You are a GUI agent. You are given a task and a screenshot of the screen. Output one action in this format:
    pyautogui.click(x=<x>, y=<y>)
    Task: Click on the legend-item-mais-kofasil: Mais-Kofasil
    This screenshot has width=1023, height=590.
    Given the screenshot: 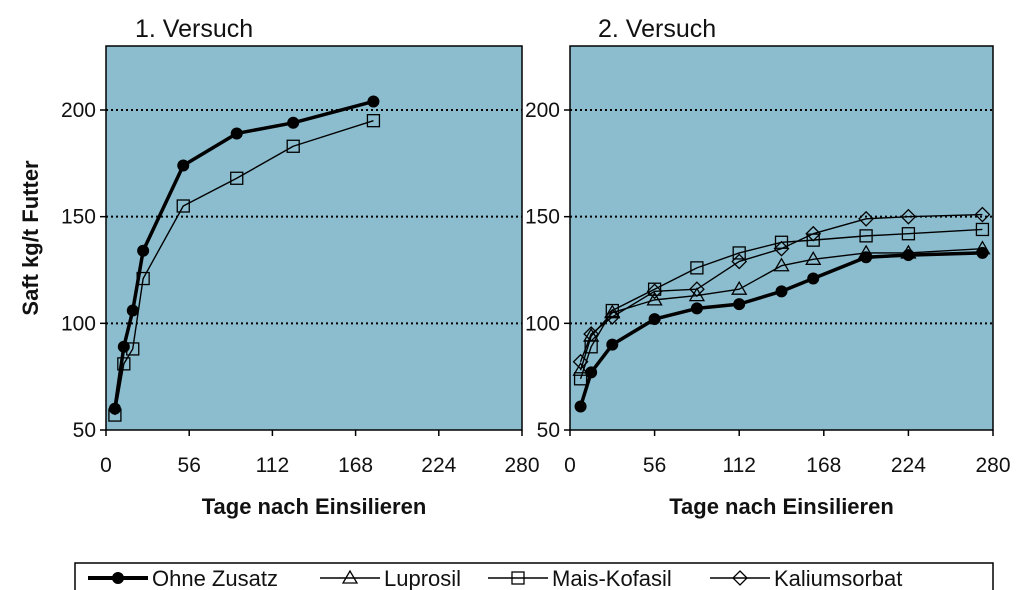 What is the action you would take?
    pyautogui.click(x=580, y=578)
    